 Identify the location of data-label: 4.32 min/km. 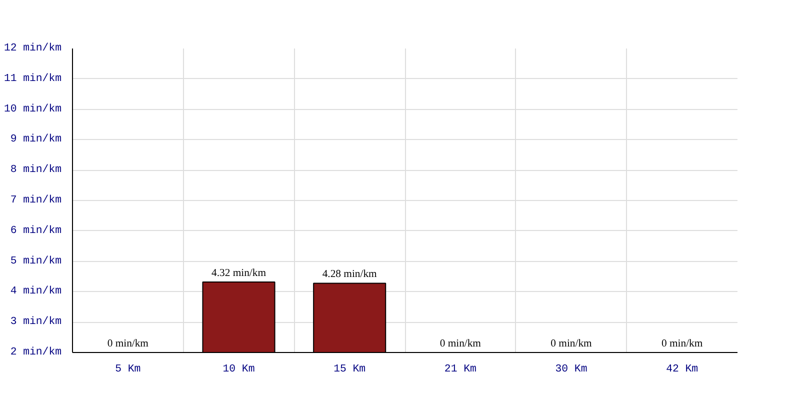
(239, 273).